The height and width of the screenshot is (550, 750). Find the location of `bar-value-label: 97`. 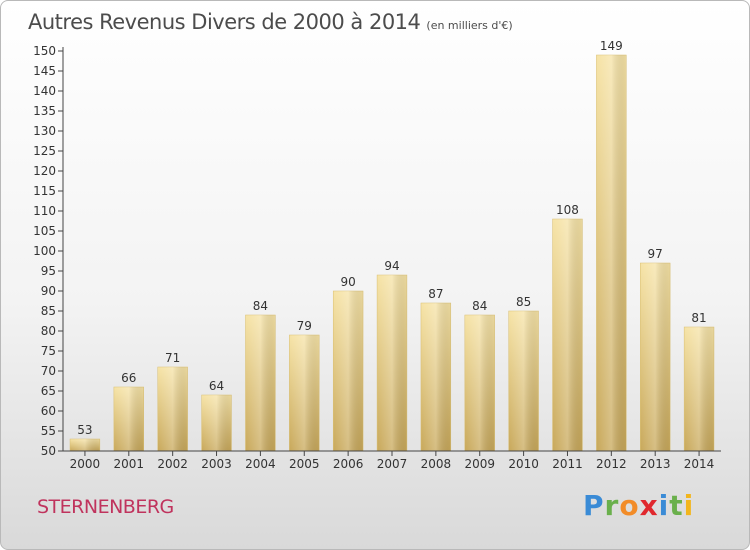

bar-value-label: 97 is located at coordinates (655, 254).